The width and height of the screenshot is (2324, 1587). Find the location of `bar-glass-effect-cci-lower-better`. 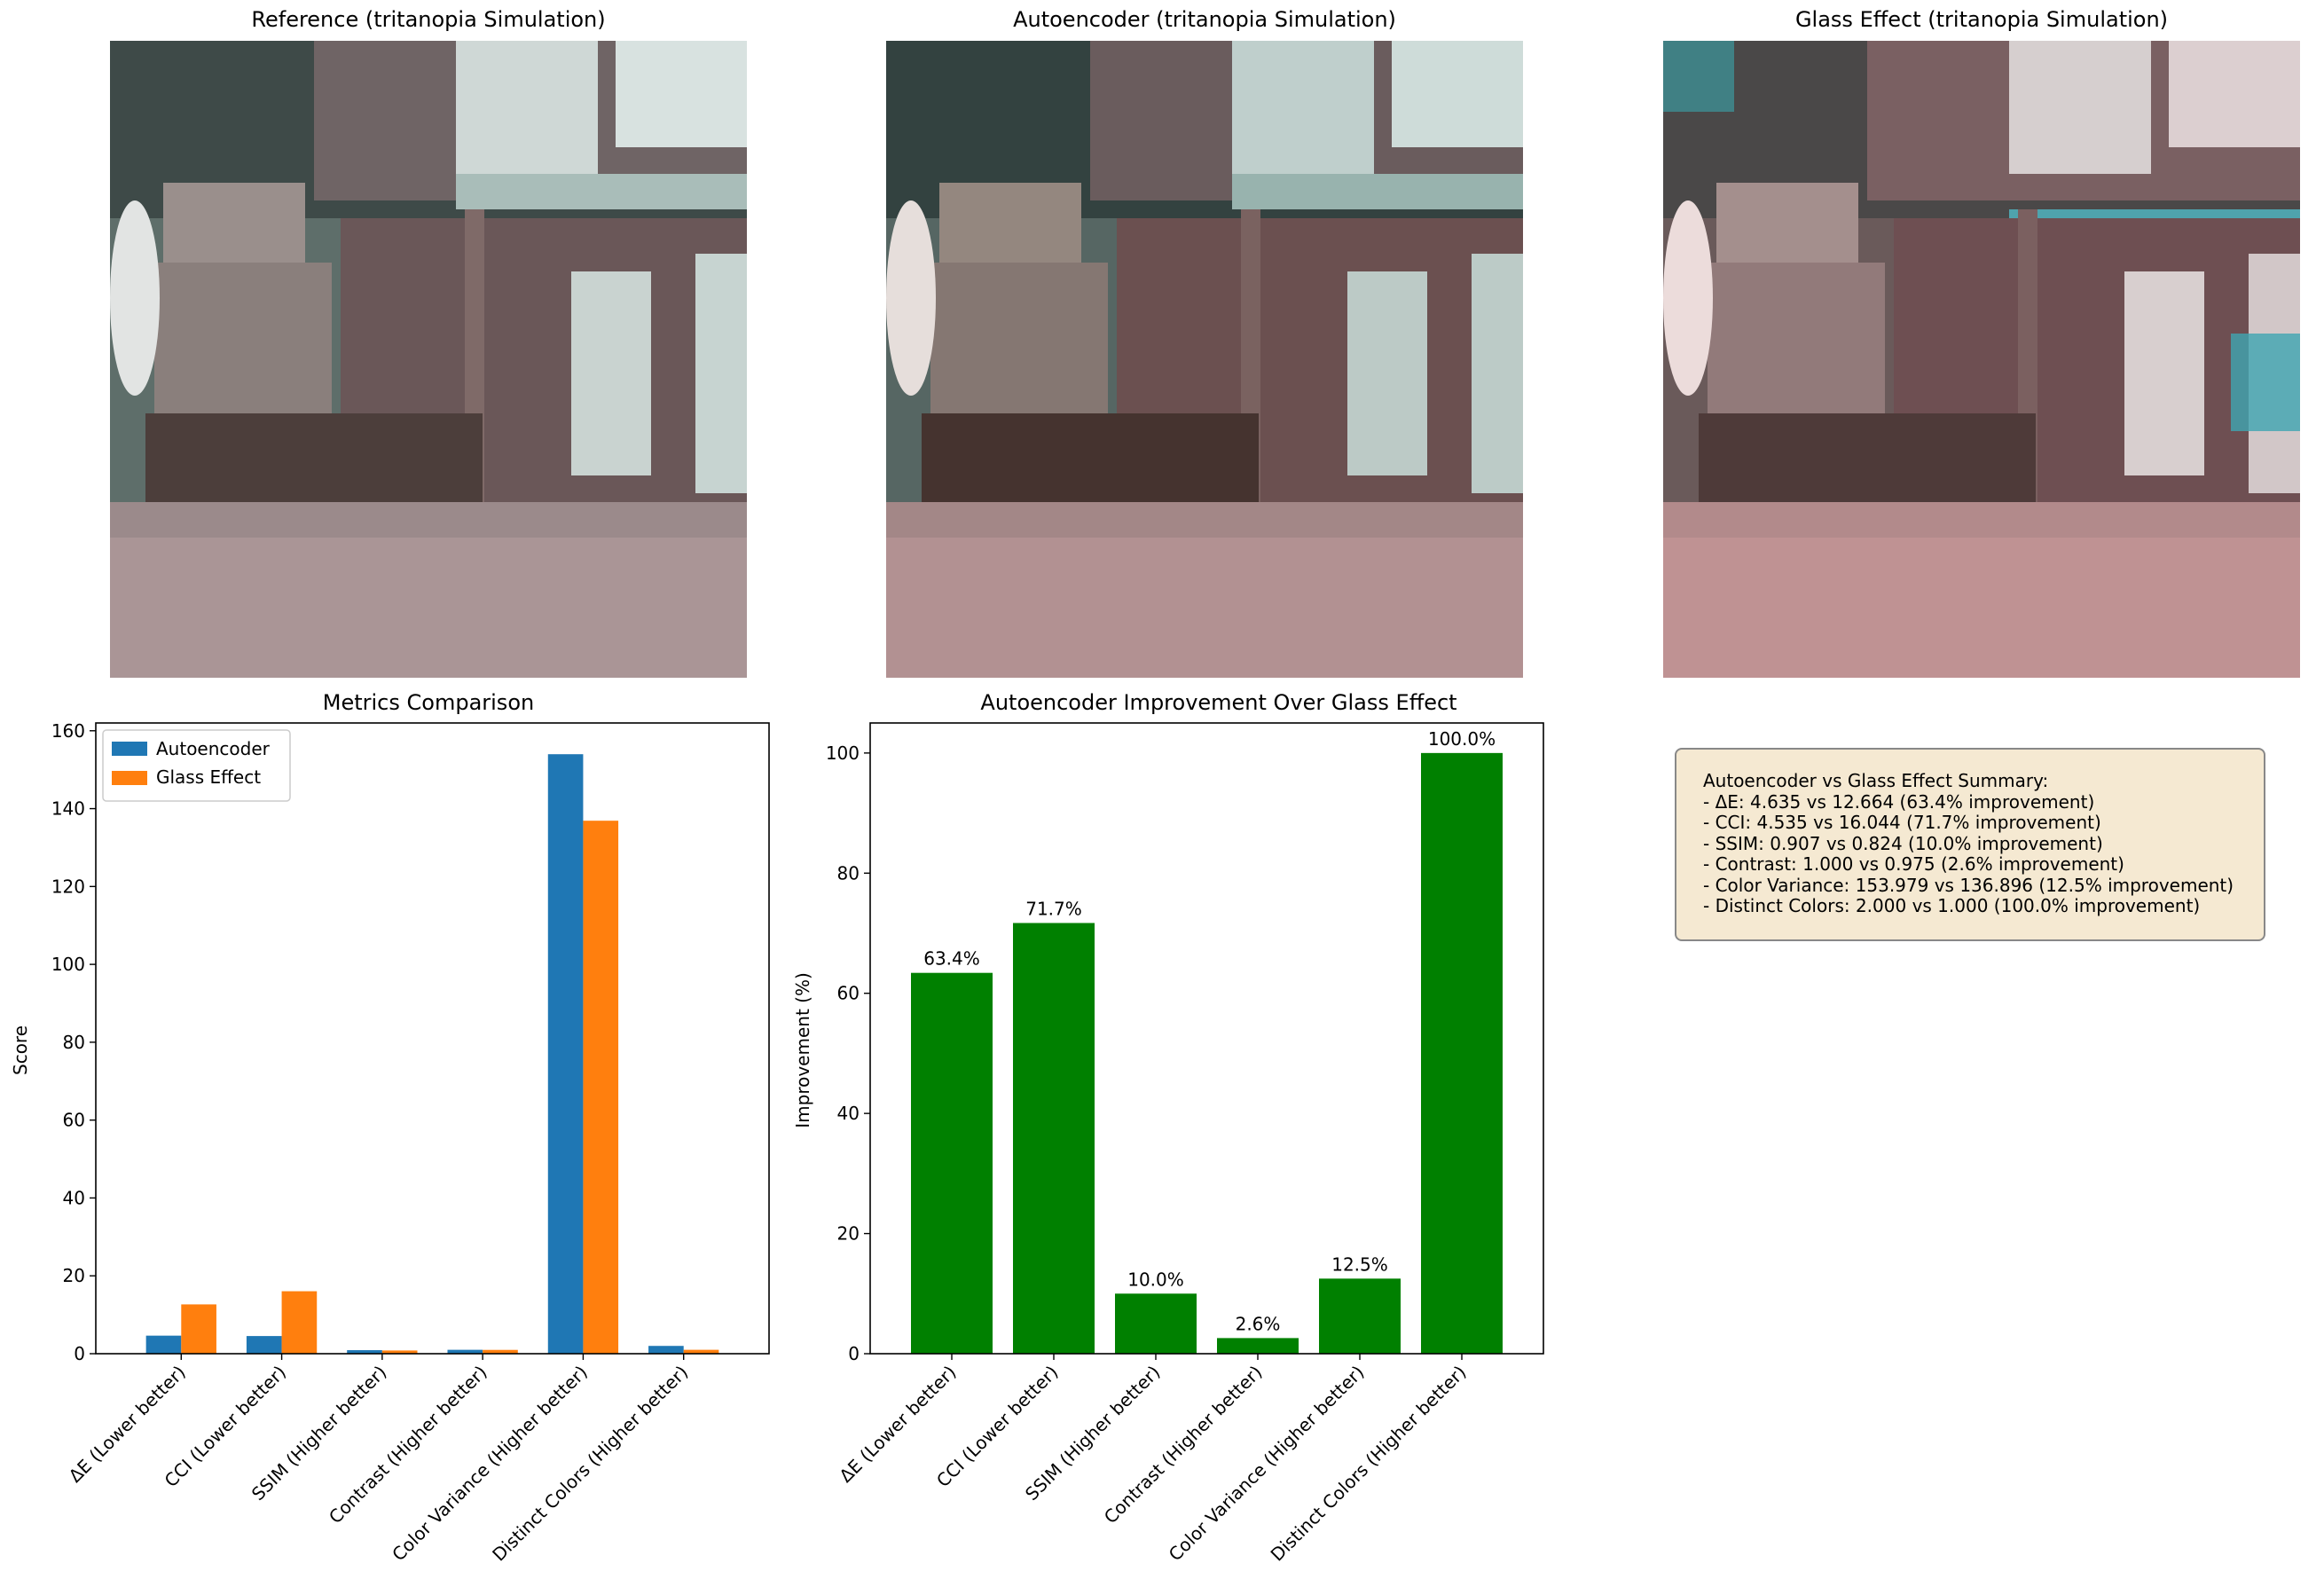

bar-glass-effect-cci-lower-better is located at coordinates (299, 1322).